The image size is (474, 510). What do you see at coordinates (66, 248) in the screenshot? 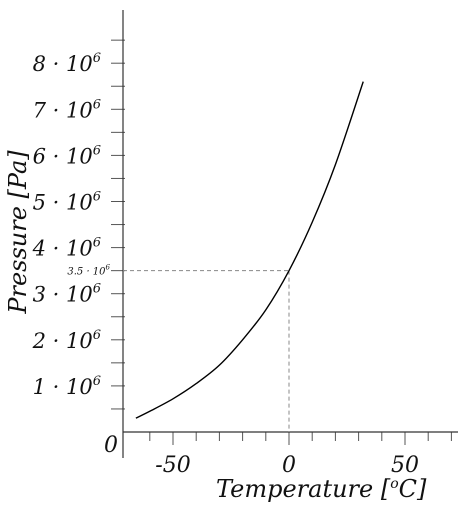
I see `y-tick-label: 4 · 10⁶` at bounding box center [66, 248].